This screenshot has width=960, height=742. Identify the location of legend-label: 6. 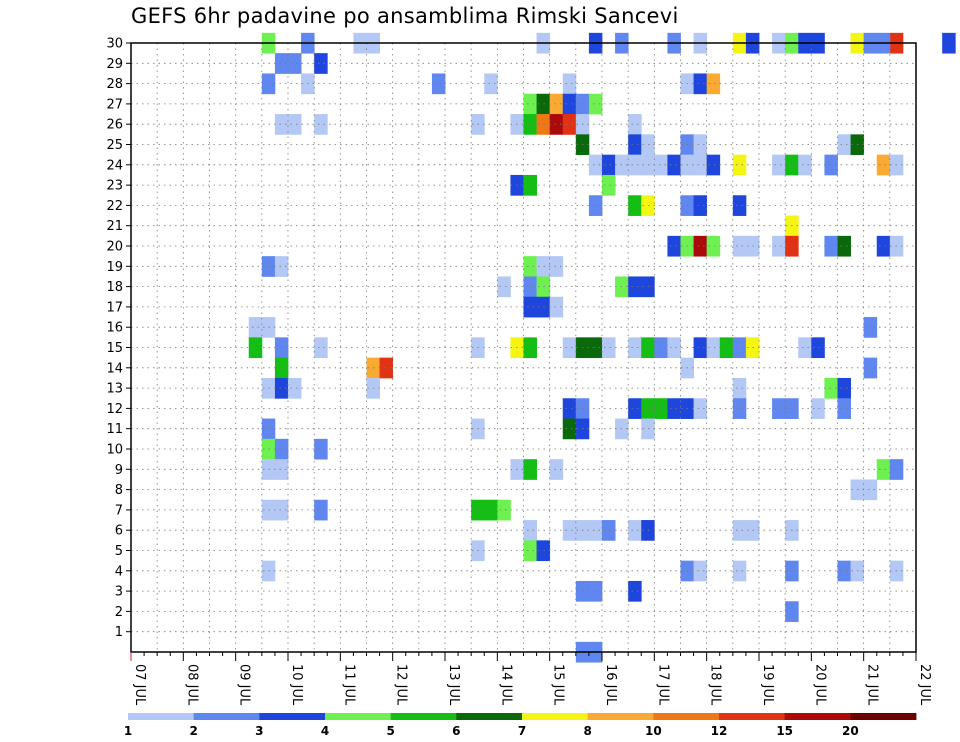
(456, 731).